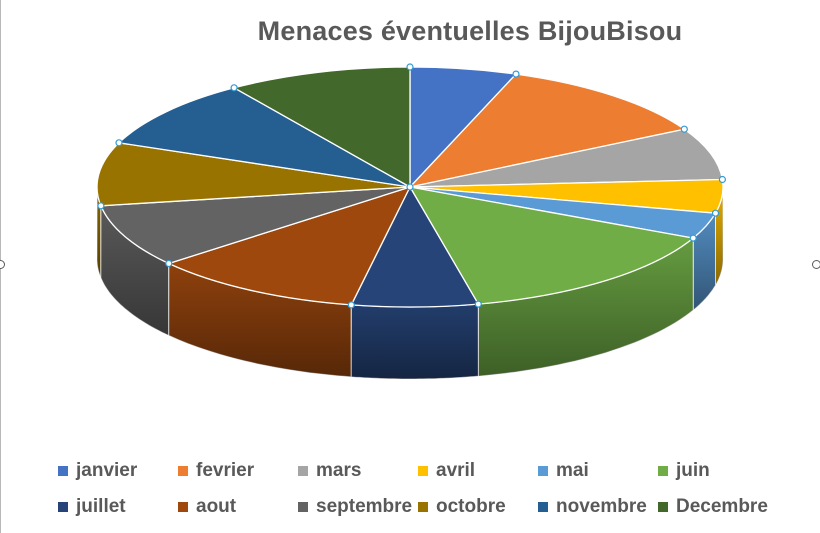  Describe the element at coordinates (547, 130) in the screenshot. I see `pie-slice-fevrier` at that location.